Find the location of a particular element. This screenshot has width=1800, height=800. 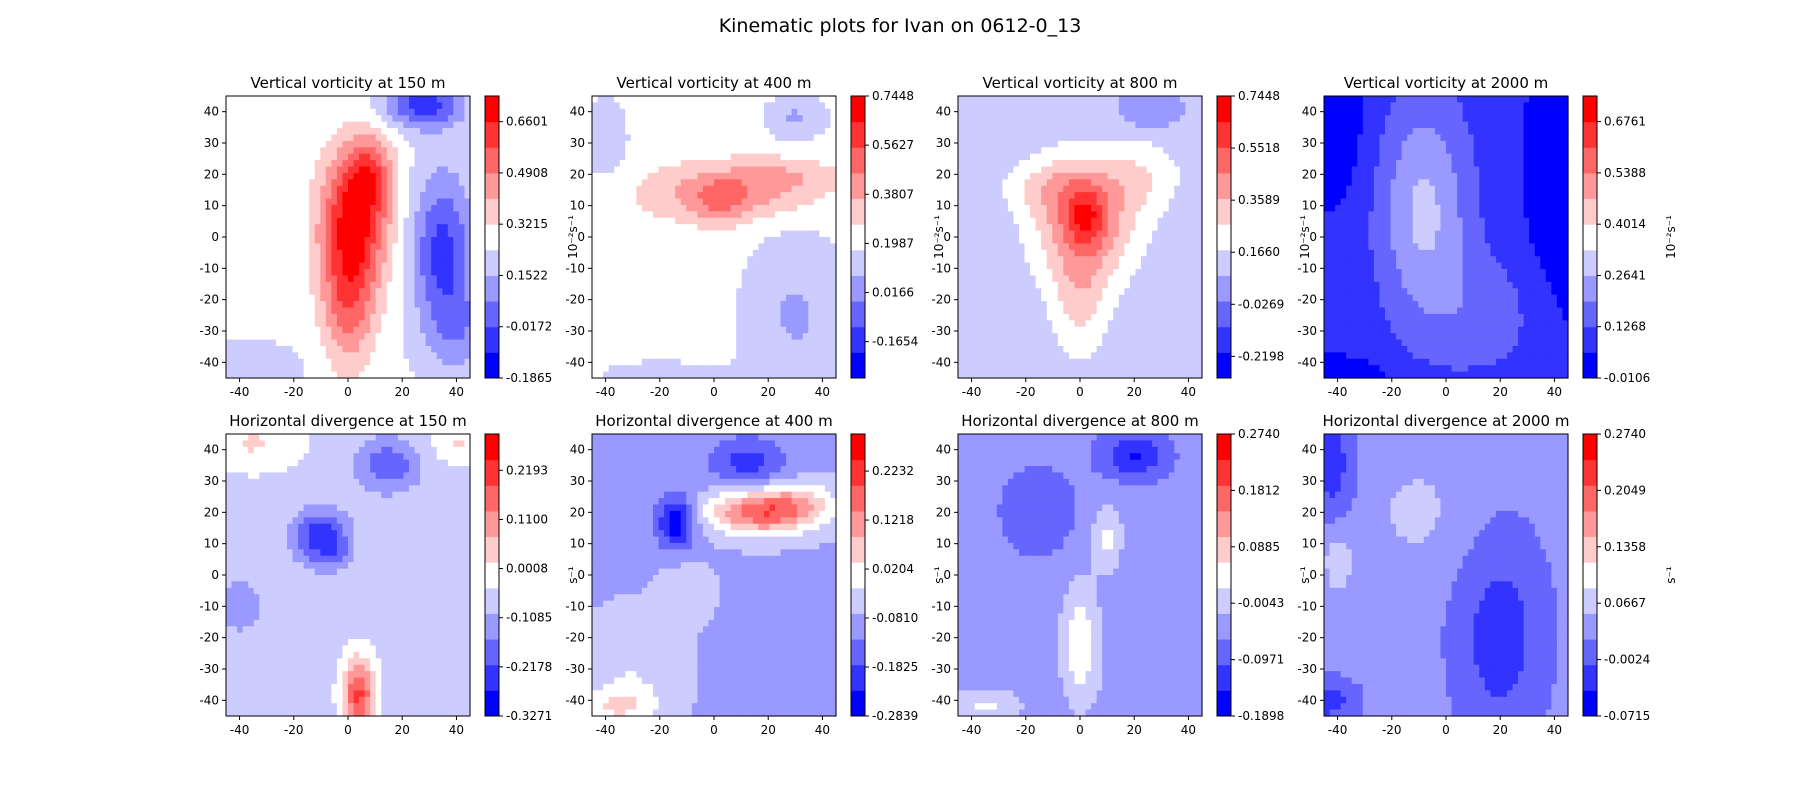

panel-title: Vertical vorticity at 150 m is located at coordinates (348, 83).